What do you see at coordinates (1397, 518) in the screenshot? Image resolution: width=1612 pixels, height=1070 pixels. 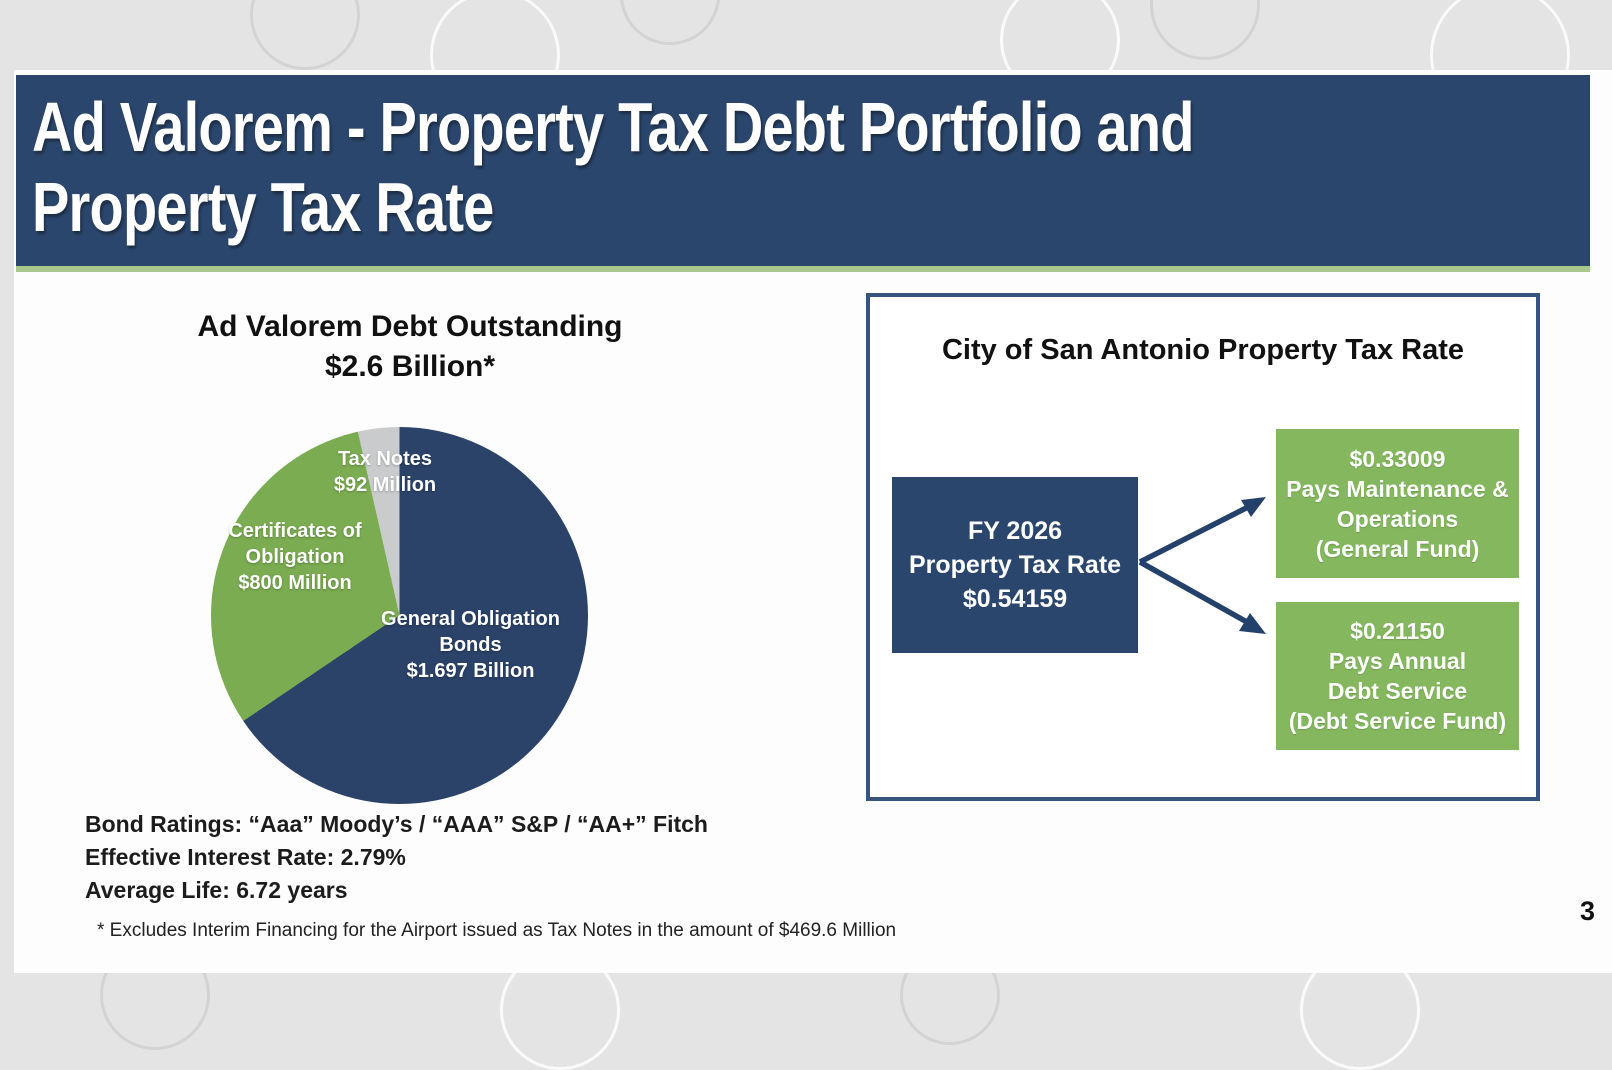 I see `mo-line3: Operations` at bounding box center [1397, 518].